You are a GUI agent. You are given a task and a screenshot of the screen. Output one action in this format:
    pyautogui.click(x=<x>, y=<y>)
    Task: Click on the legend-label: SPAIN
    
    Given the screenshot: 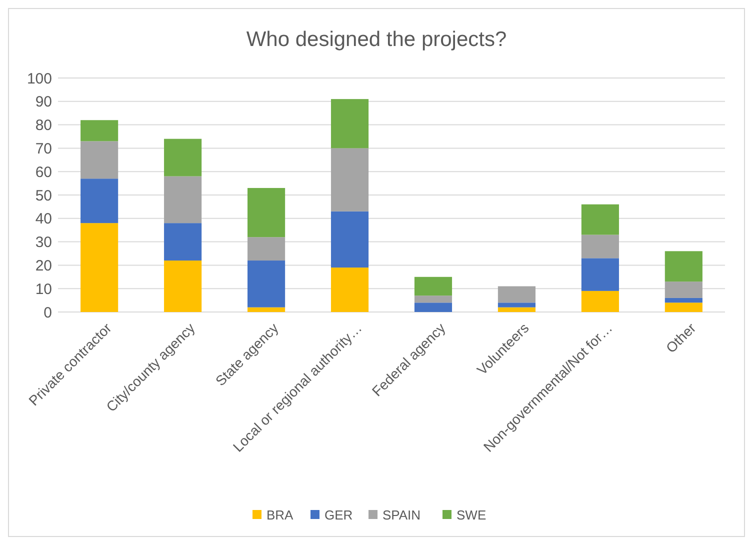 What is the action you would take?
    pyautogui.click(x=401, y=515)
    